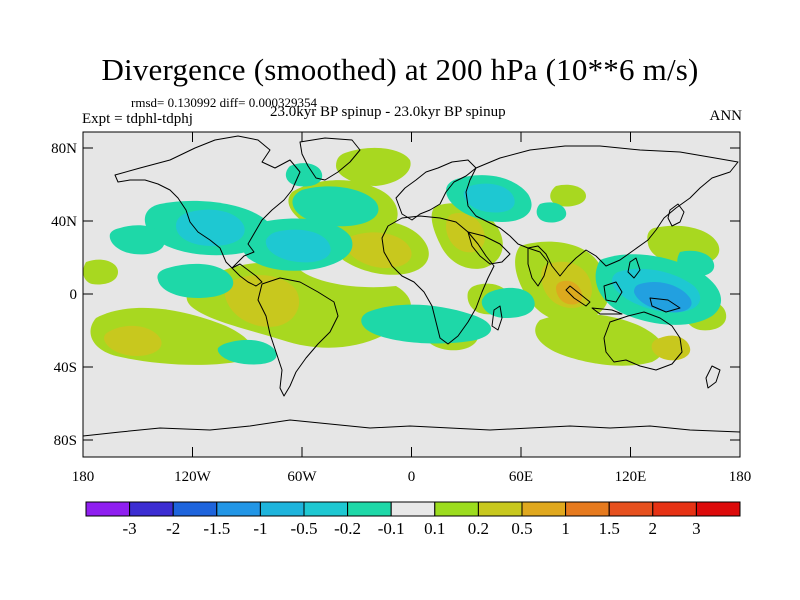 This screenshot has width=800, height=600. What do you see at coordinates (613, 292) in the screenshot?
I see `coast-borneo` at bounding box center [613, 292].